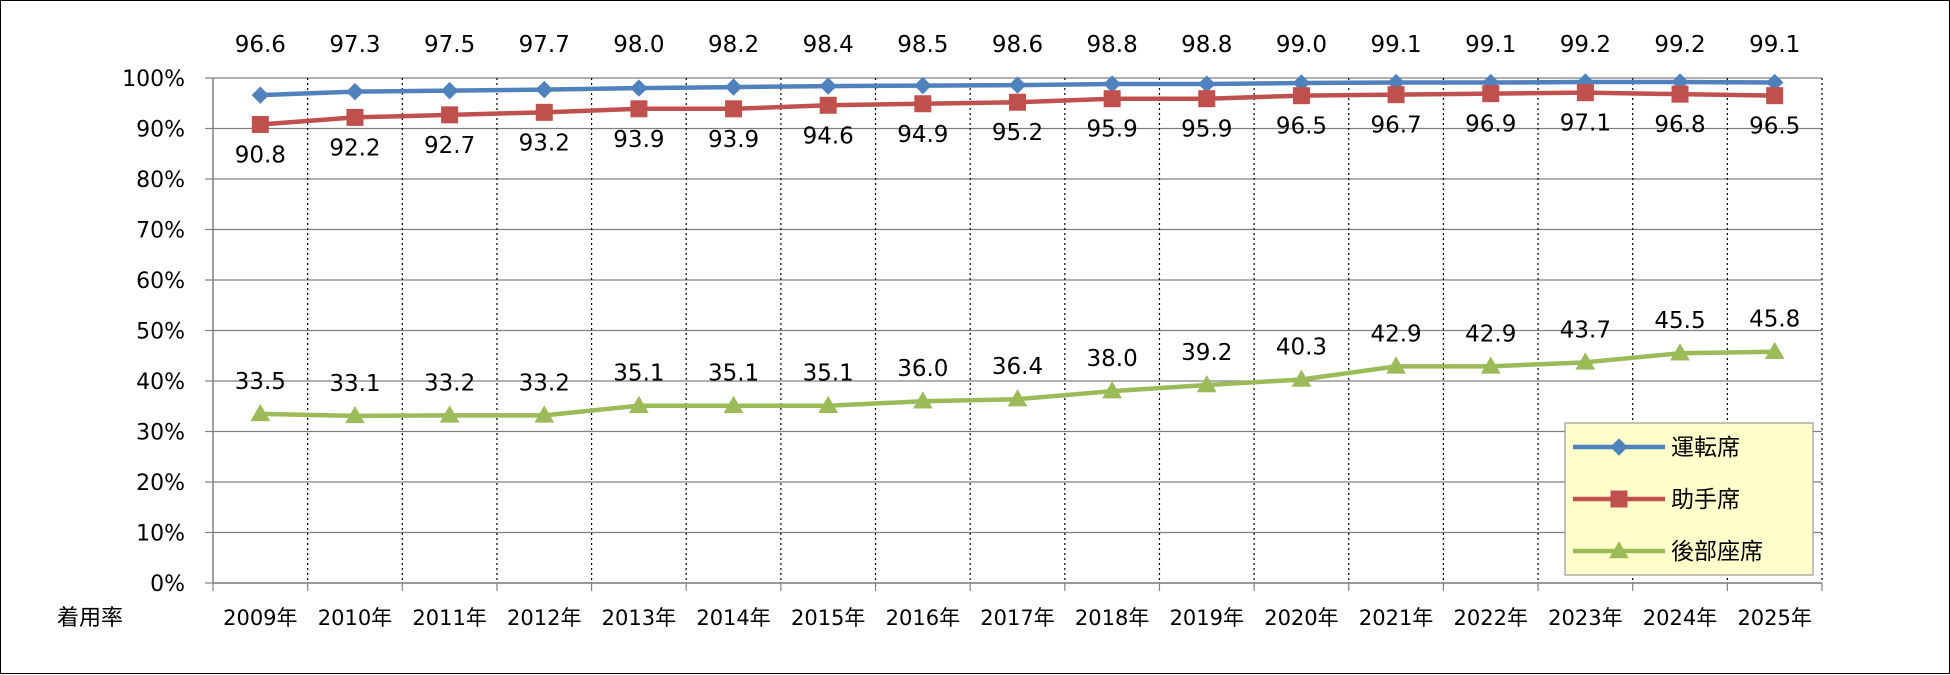 This screenshot has height=675, width=1950. What do you see at coordinates (354, 384) in the screenshot?
I see `data-label: 33.1` at bounding box center [354, 384].